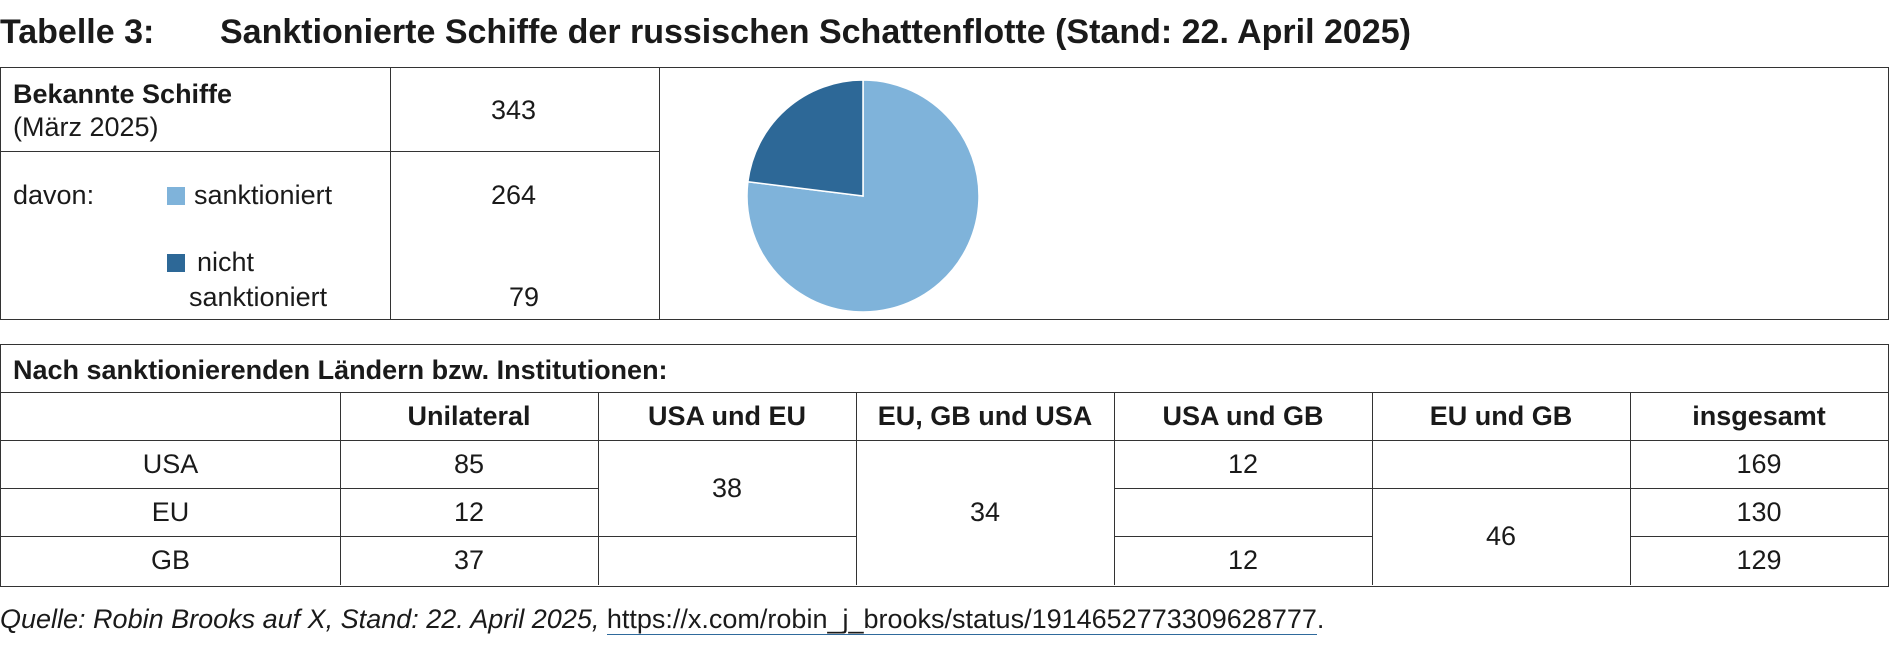 This screenshot has height=648, width=1890. What do you see at coordinates (805, 138) in the screenshot?
I see `pie-slice-not-sanctioned` at bounding box center [805, 138].